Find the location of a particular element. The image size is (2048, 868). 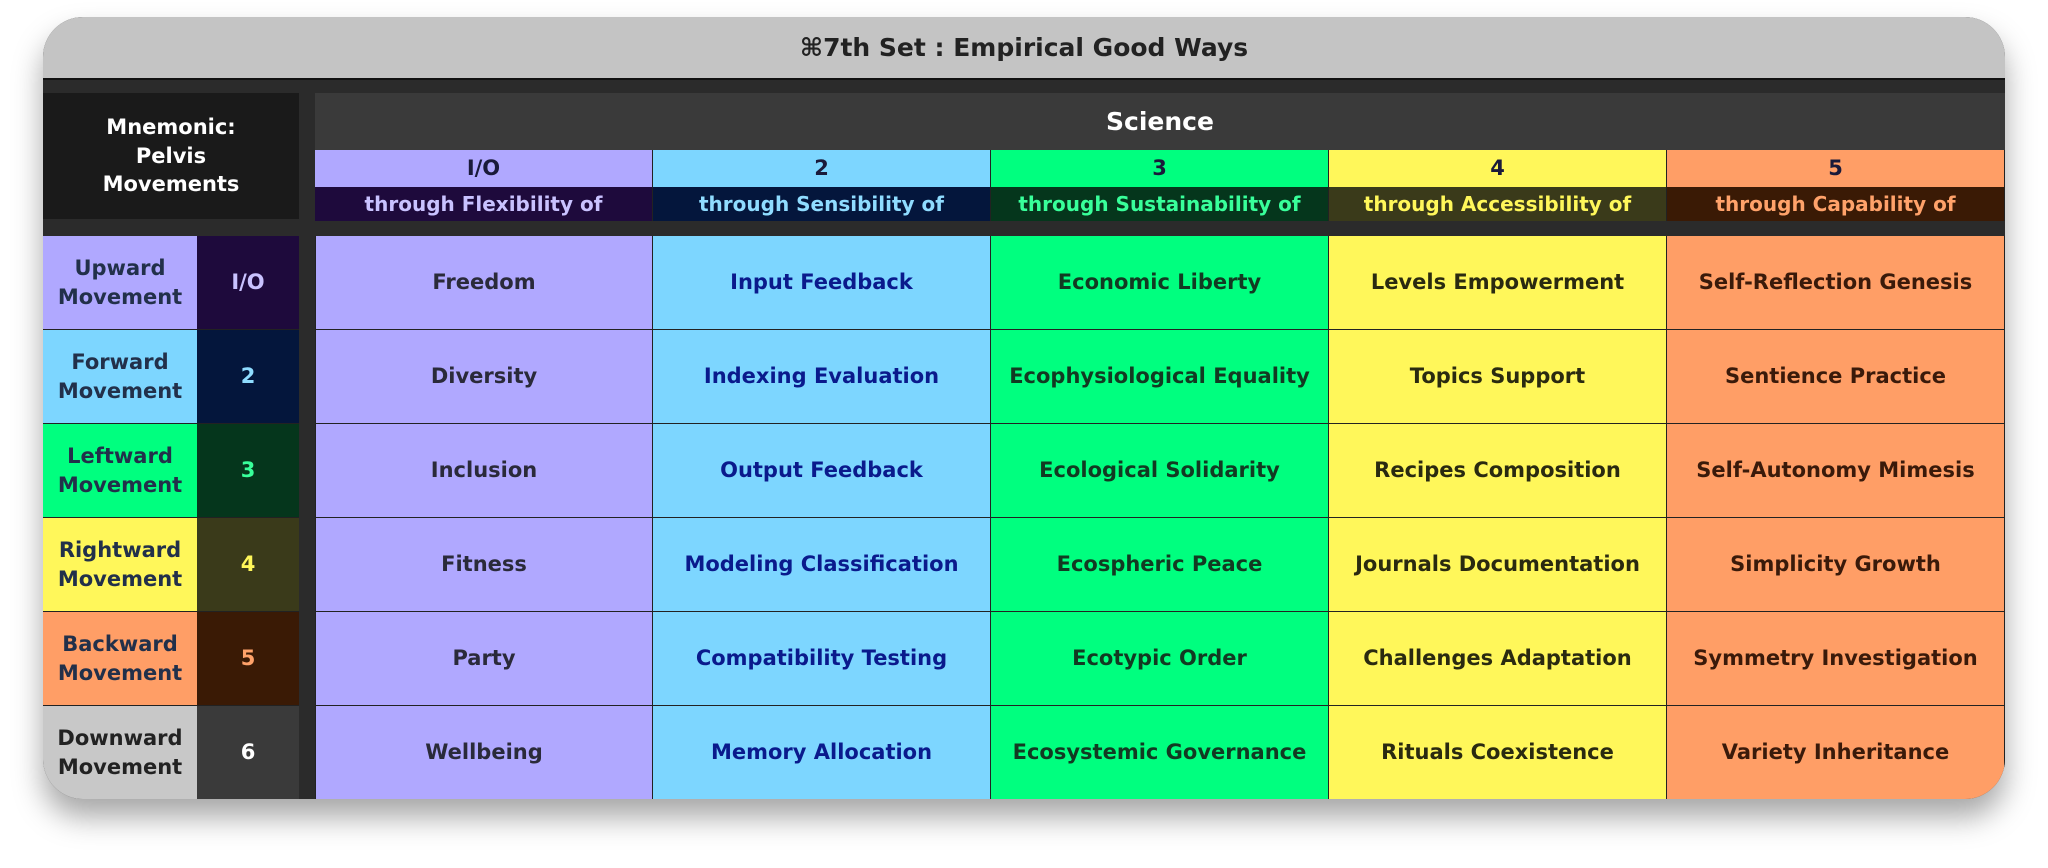

row-number: I/O is located at coordinates (248, 283).